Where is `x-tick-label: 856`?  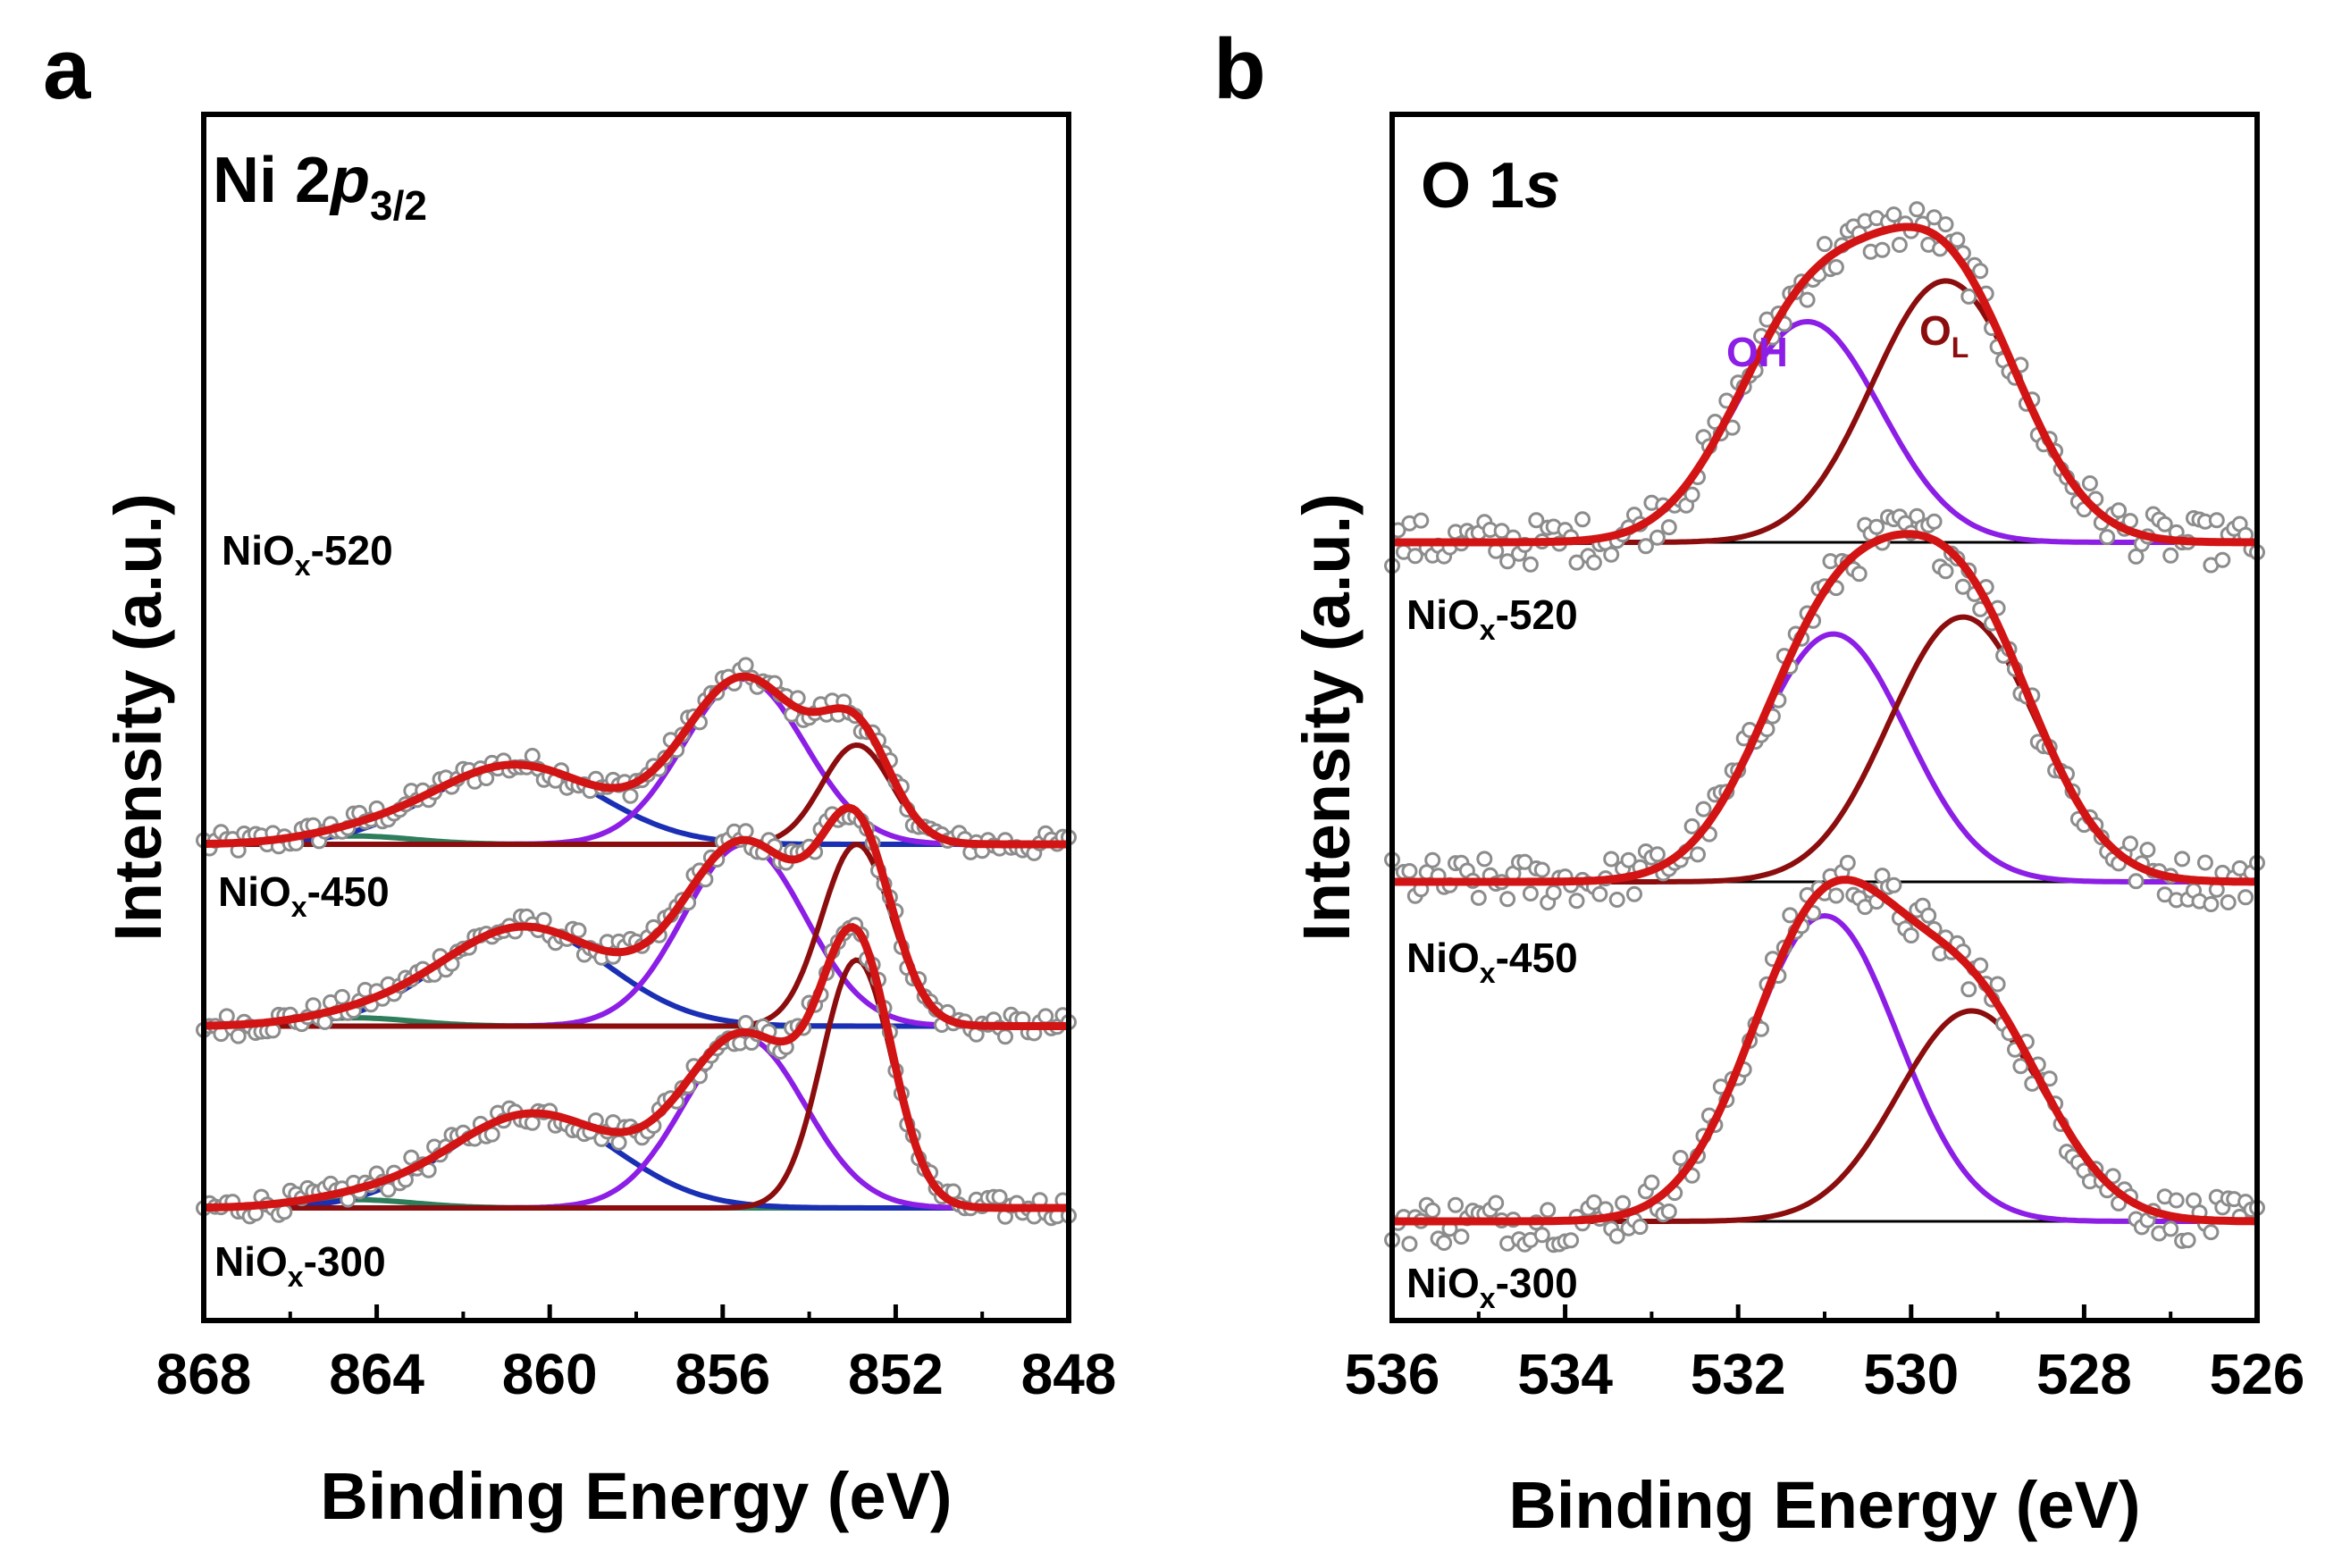
x-tick-label: 856 is located at coordinates (722, 1374).